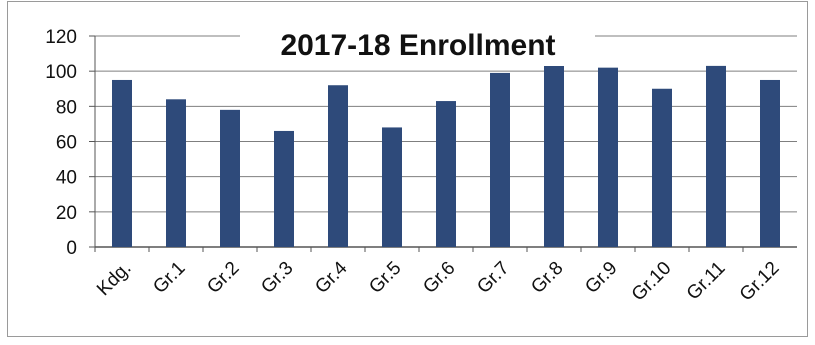 The height and width of the screenshot is (345, 815). What do you see at coordinates (169, 278) in the screenshot?
I see `x-category-label: Gr.1` at bounding box center [169, 278].